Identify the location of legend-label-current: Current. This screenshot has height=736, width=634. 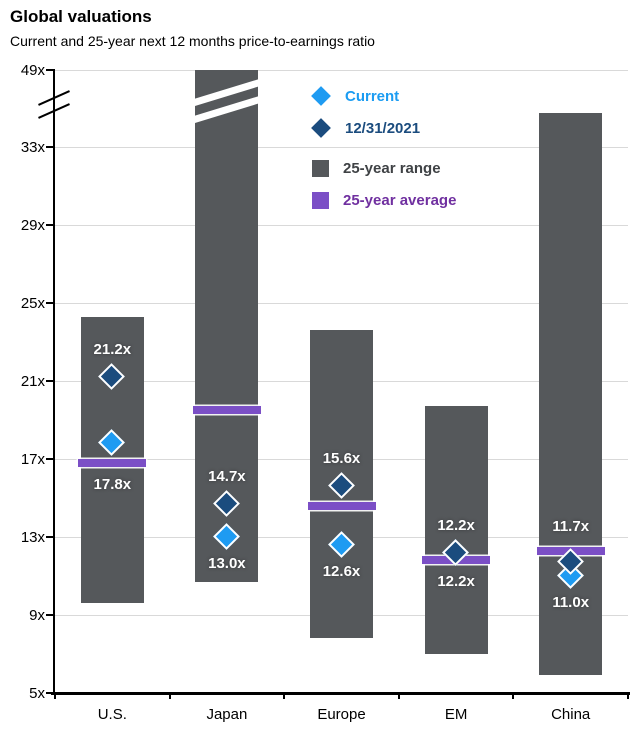
(372, 96).